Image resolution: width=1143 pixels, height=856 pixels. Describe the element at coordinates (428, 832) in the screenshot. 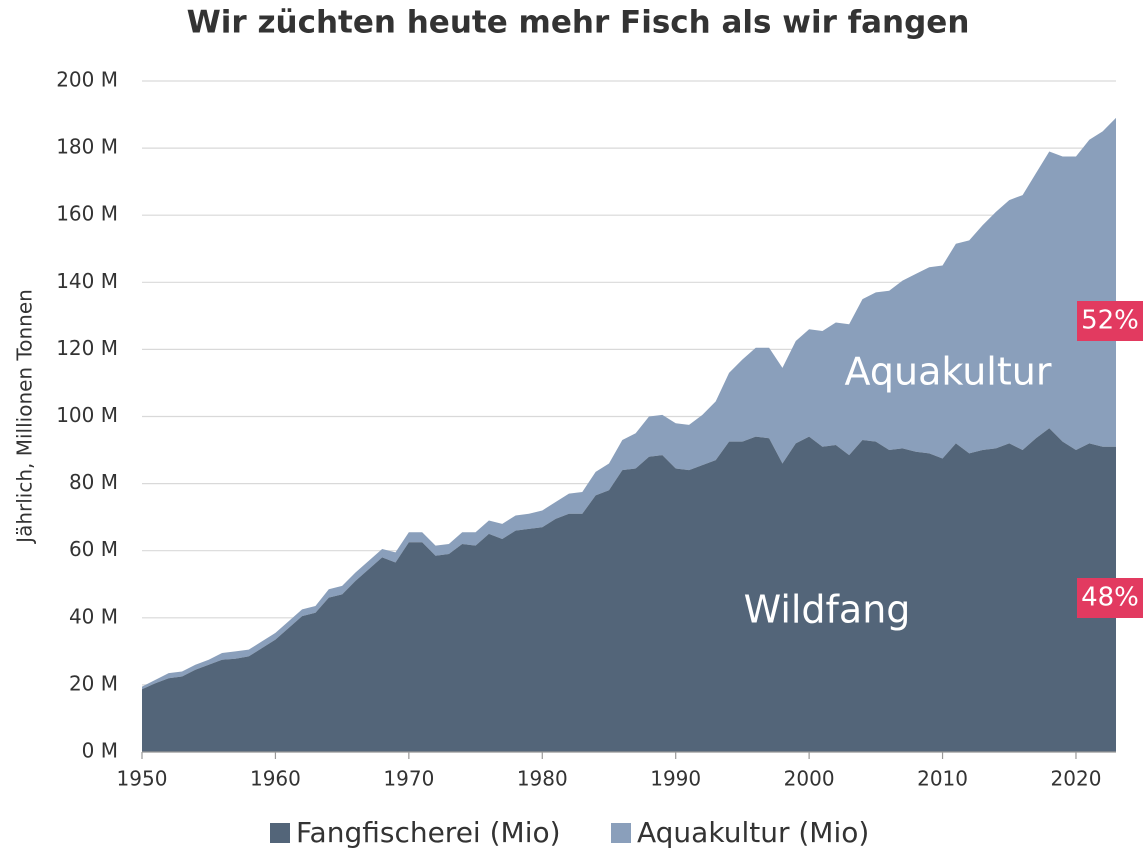

I see `legend-label: Fangfischerei (Mio)` at that location.